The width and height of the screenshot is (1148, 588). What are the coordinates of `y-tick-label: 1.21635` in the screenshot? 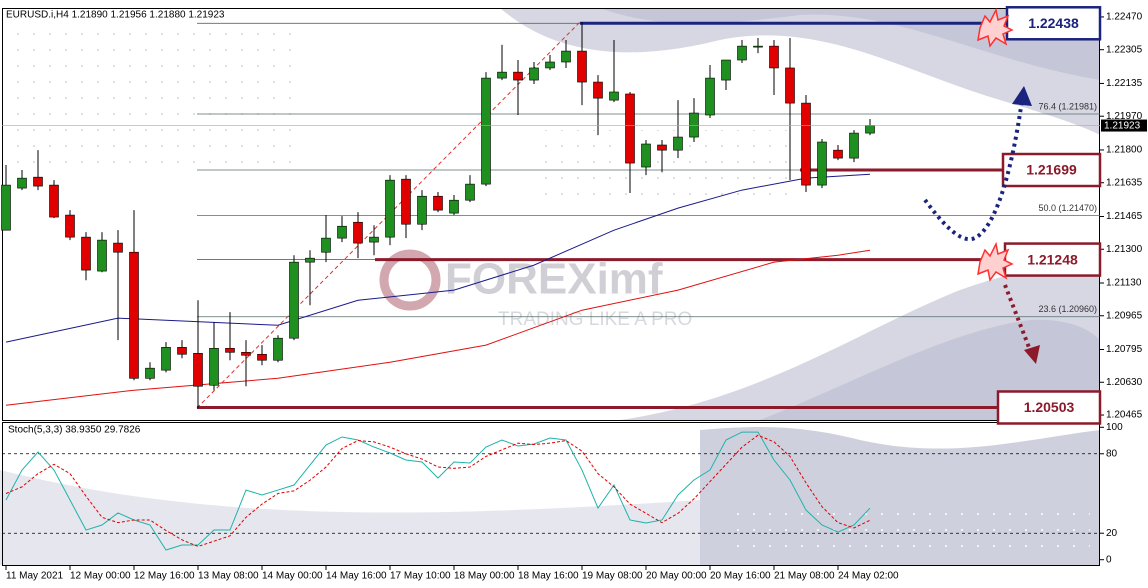 It's located at (1124, 182).